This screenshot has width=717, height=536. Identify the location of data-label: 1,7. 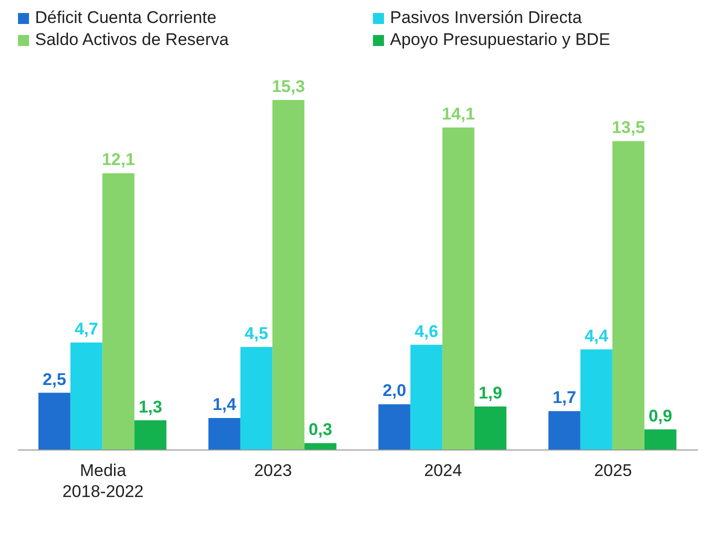
(564, 398).